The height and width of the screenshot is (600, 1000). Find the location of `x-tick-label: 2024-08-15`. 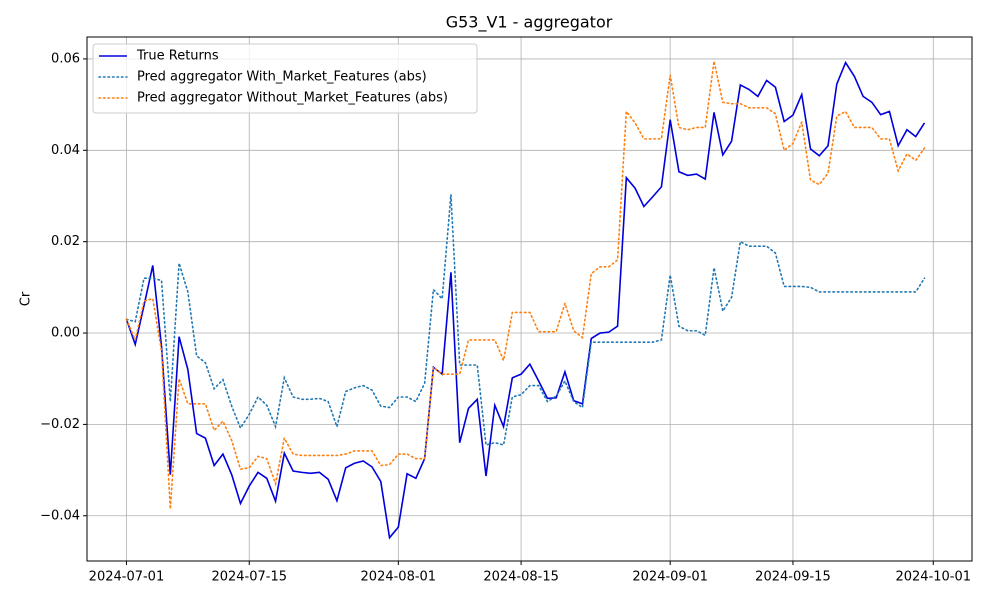

x-tick-label: 2024-08-15 is located at coordinates (521, 577).